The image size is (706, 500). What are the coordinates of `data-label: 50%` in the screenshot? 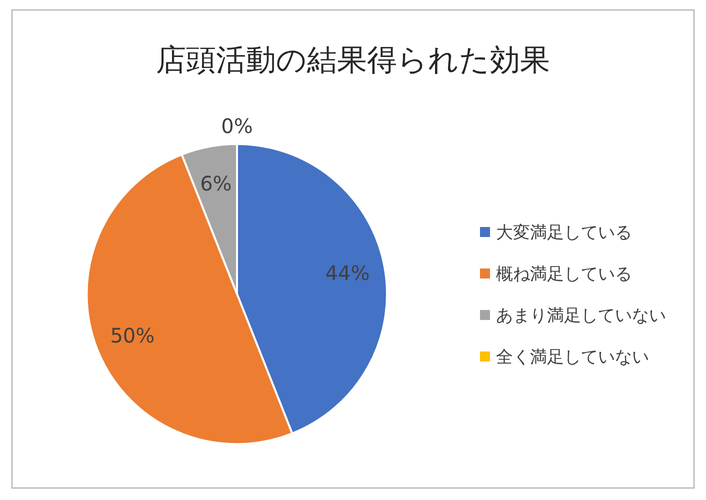 It's located at (132, 335).